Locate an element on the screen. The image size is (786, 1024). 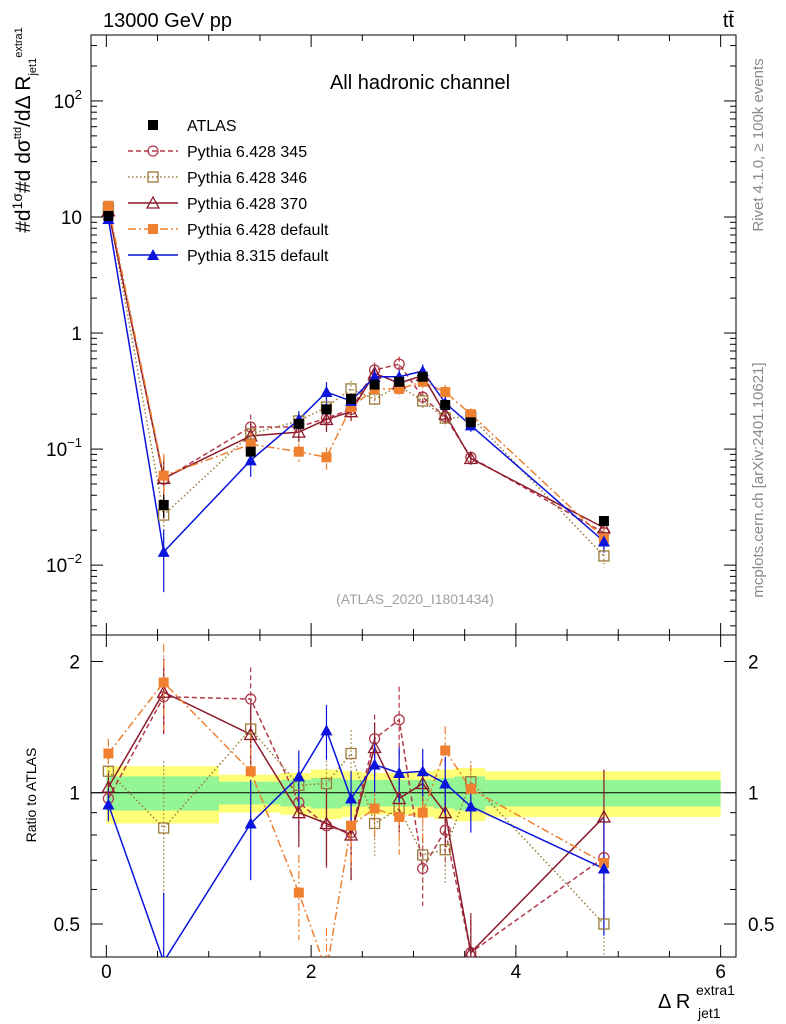
x-tick-label: 6 is located at coordinates (720, 972).